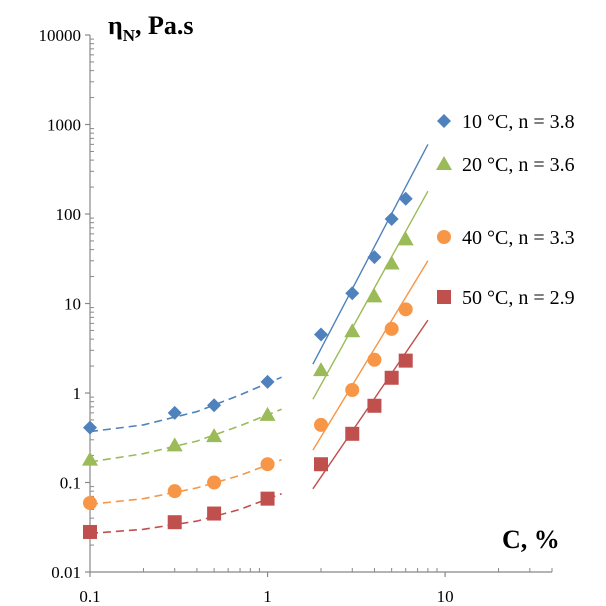 The width and height of the screenshot is (606, 606). I want to click on legend-label: 50 °C, n = 2.9, so click(518, 298).